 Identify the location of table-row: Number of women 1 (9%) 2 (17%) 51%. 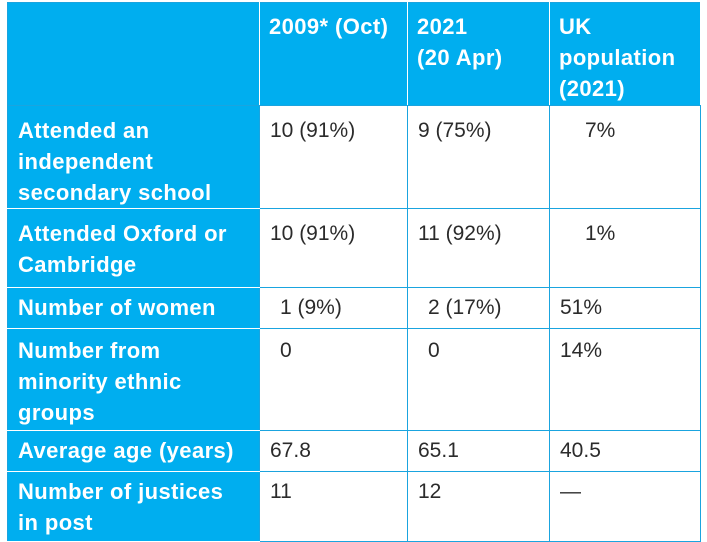
(354, 308).